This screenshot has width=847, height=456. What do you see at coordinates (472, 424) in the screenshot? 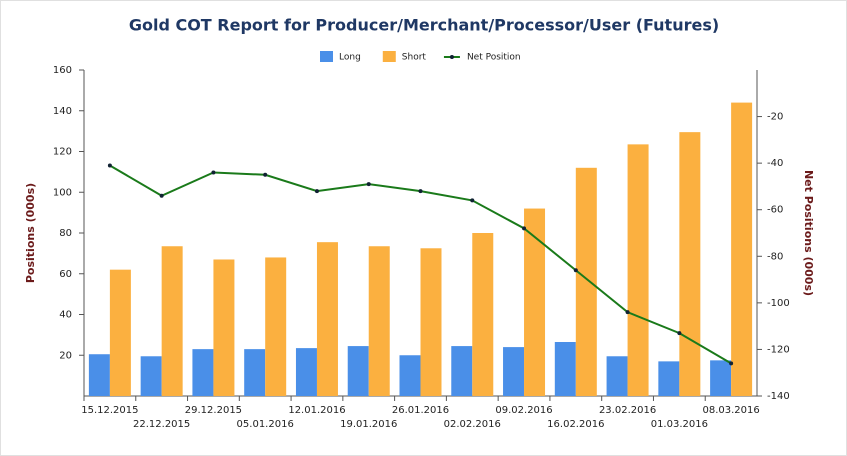
I see `x-tick-label: 02.02.2016` at bounding box center [472, 424].